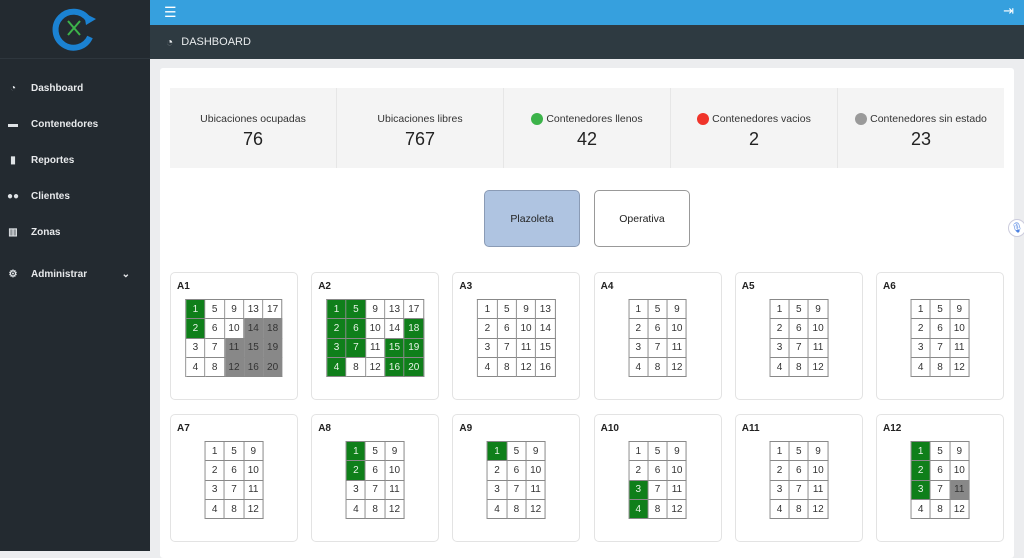  I want to click on microphone-icon: 🎙, so click(1016, 228).